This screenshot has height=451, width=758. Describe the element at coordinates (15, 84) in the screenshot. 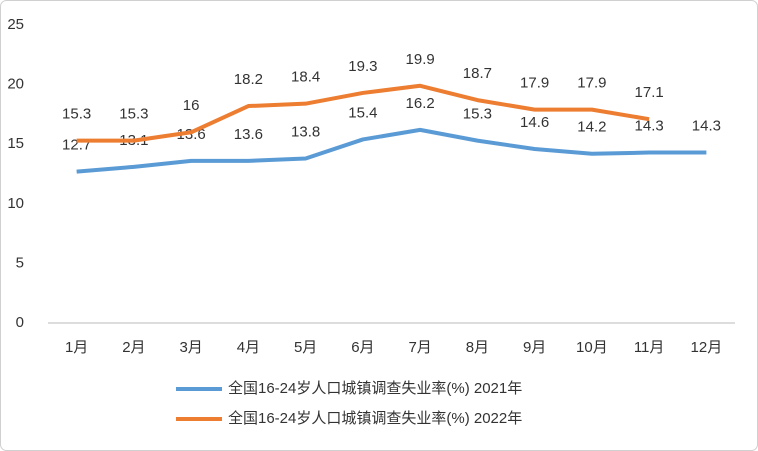

I see `y-tick-label: 20` at that location.